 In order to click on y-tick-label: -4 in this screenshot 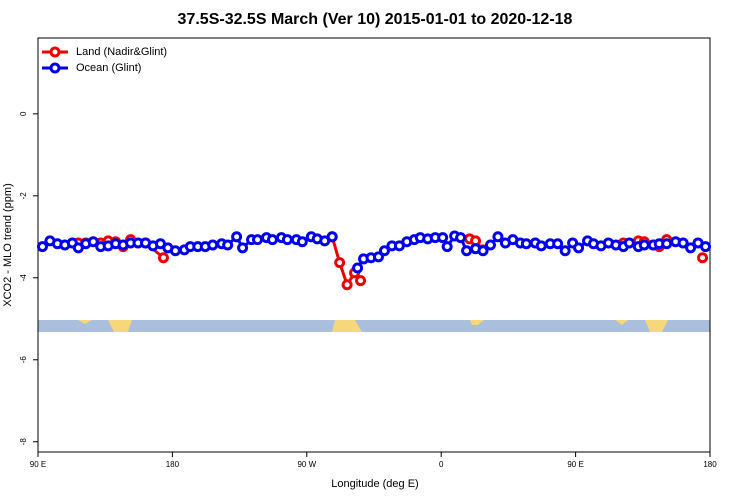, I will do `click(23, 278)`.